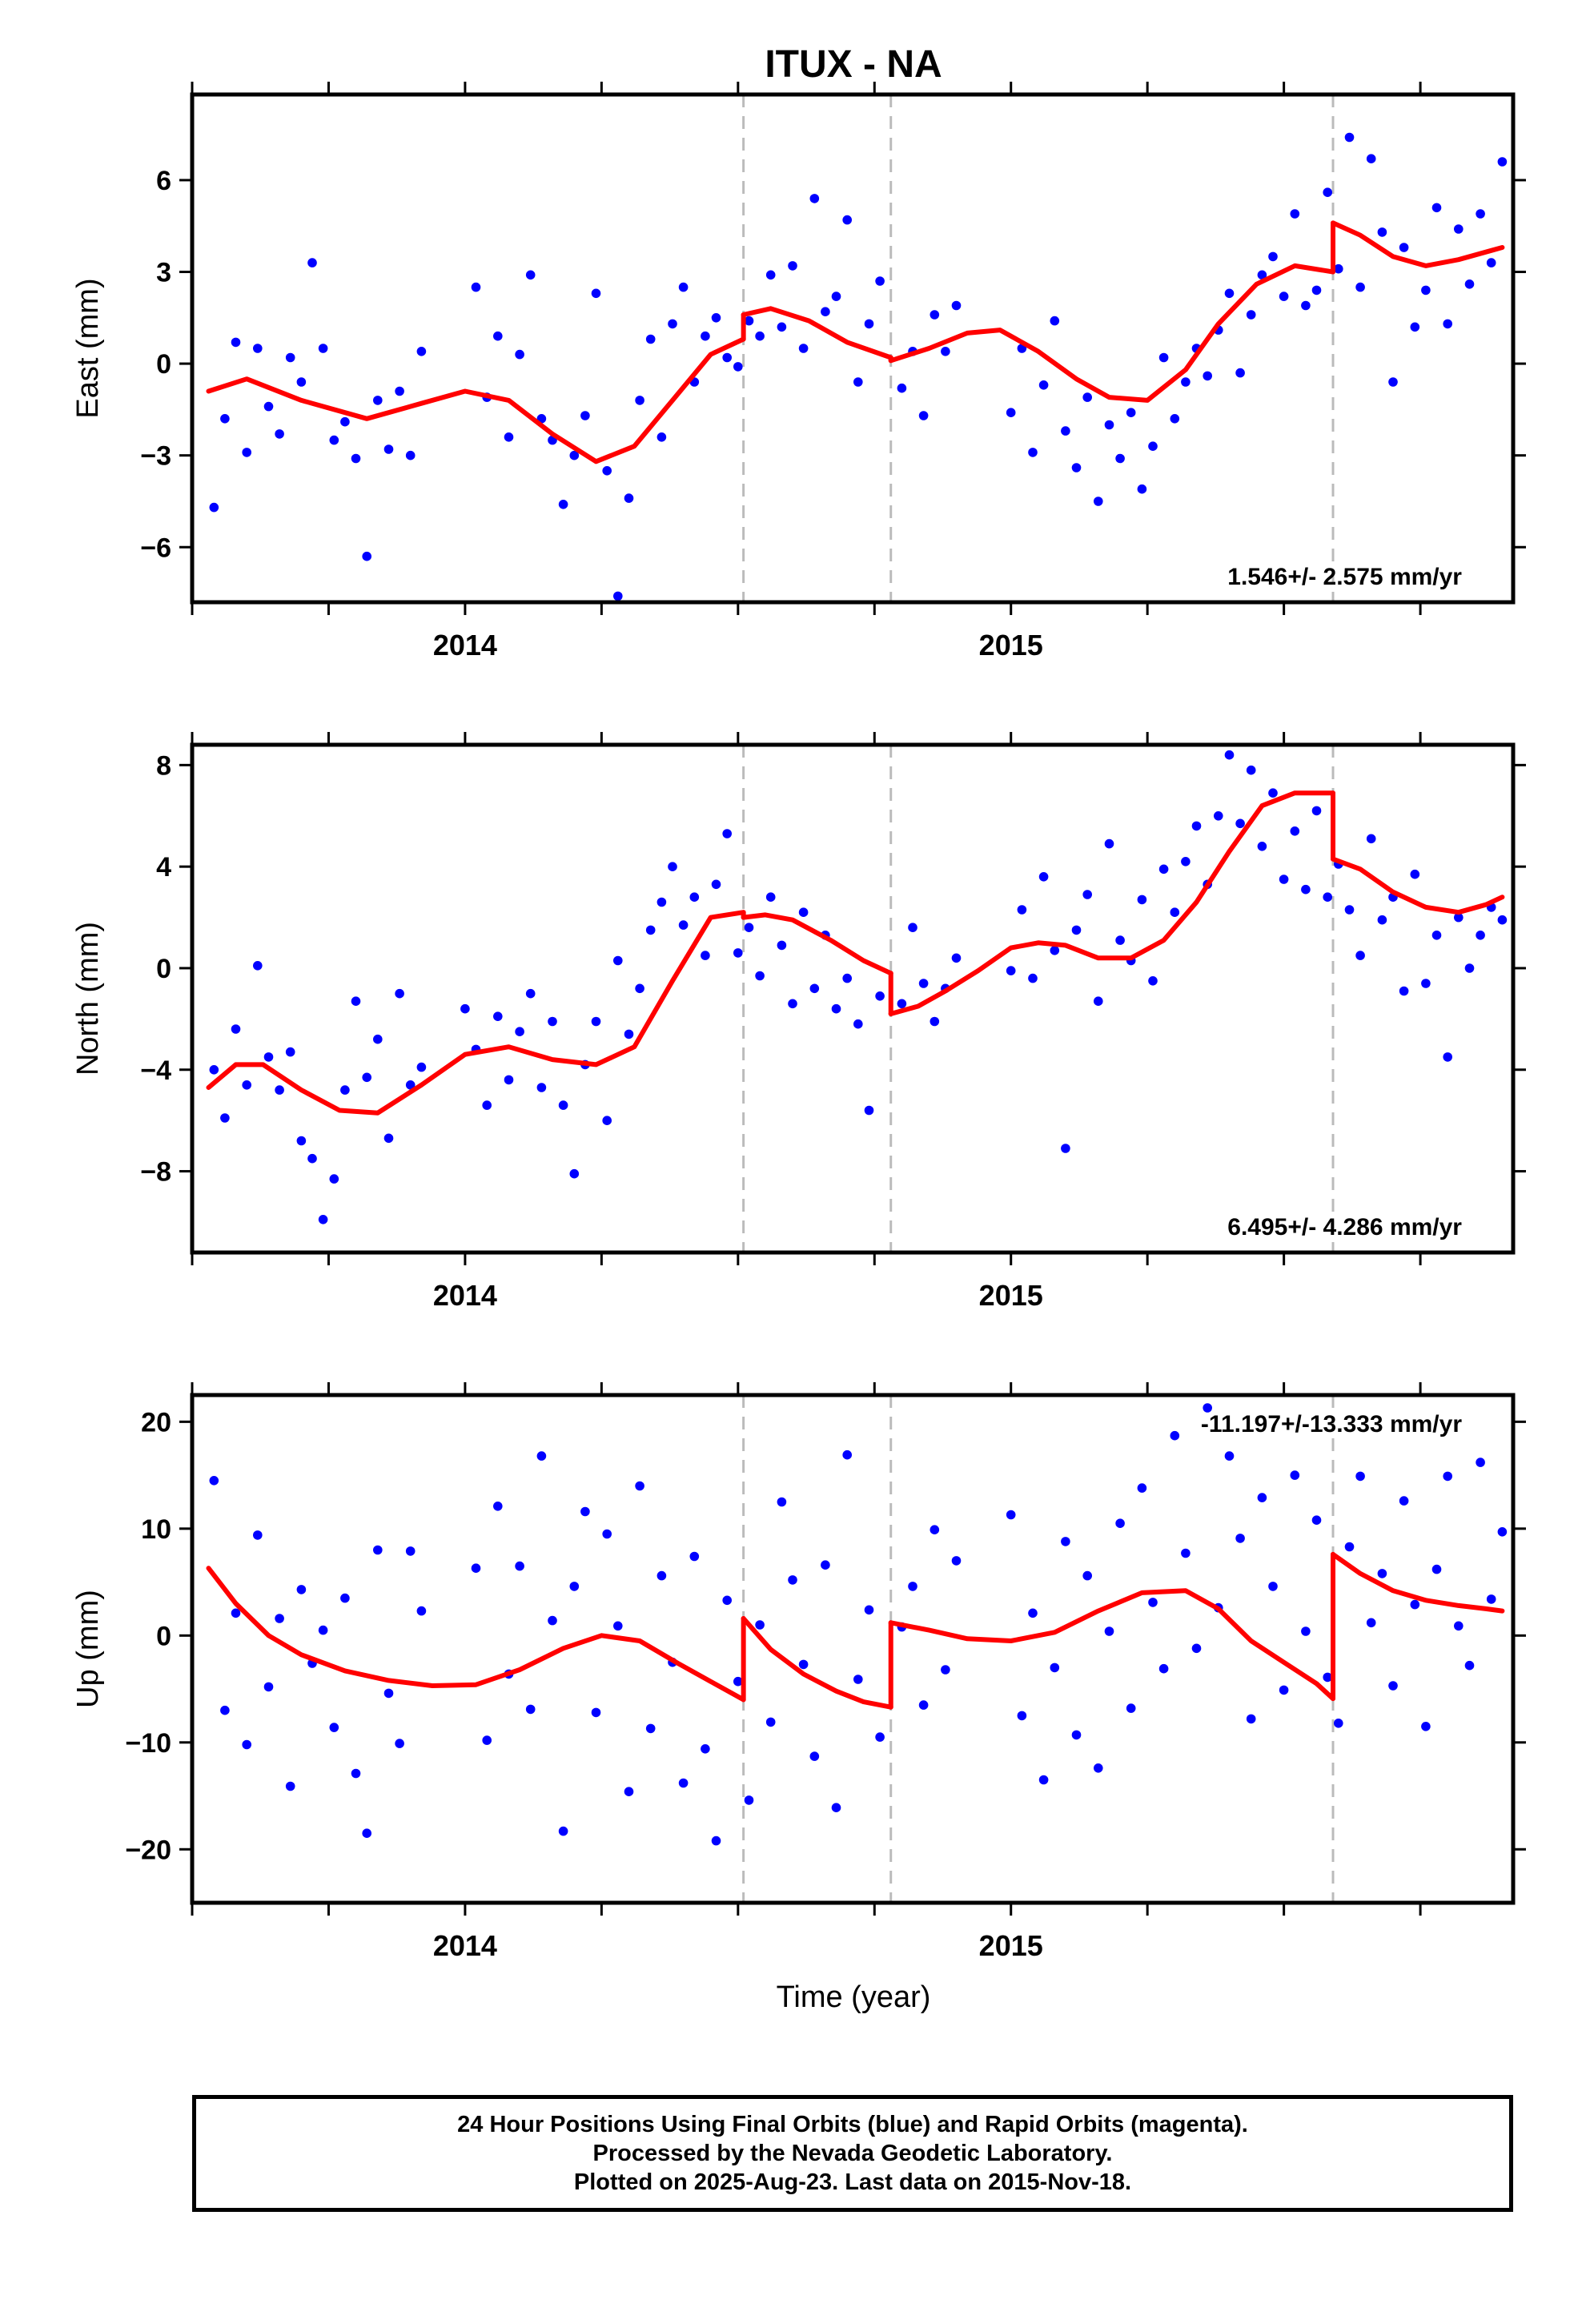 Image resolution: width=1582 pixels, height=2324 pixels. What do you see at coordinates (155, 1070) in the screenshot?
I see `north-y-tick-label: −4` at bounding box center [155, 1070].